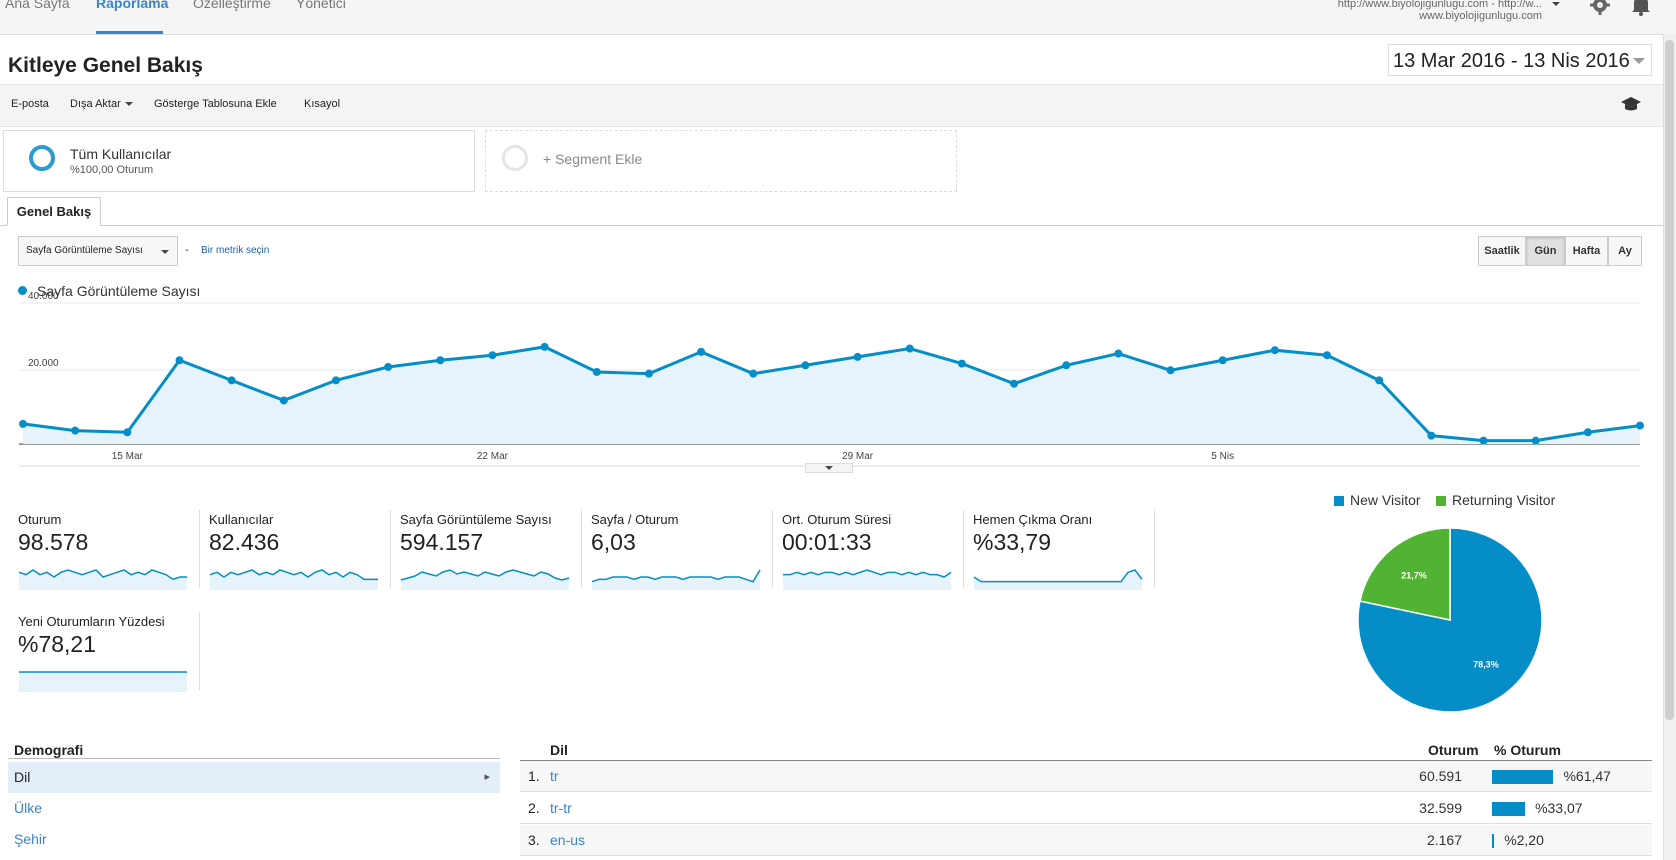 The image size is (1676, 860). Describe the element at coordinates (1631, 105) in the screenshot. I see `graduation-cap-icon` at that location.